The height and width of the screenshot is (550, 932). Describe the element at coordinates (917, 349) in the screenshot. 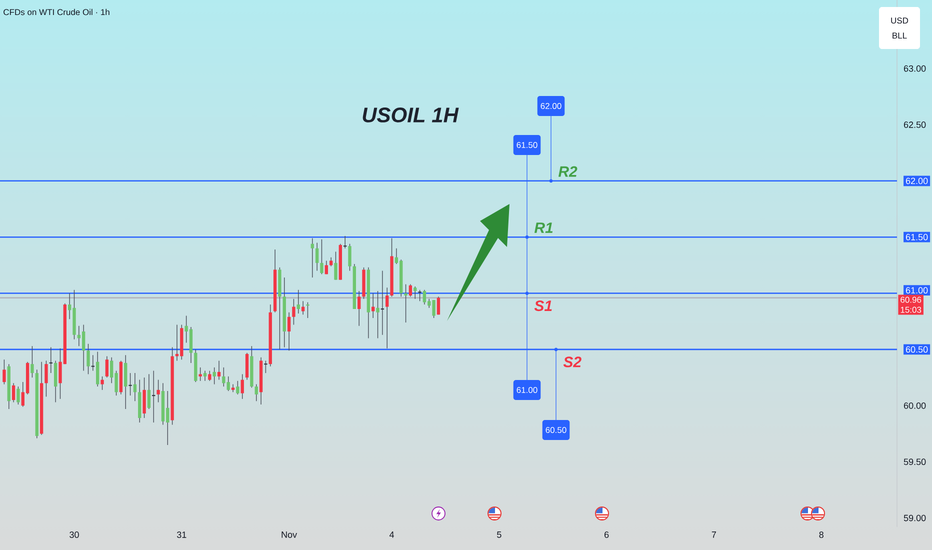

I see `y-tick-label: 60.50` at that location.